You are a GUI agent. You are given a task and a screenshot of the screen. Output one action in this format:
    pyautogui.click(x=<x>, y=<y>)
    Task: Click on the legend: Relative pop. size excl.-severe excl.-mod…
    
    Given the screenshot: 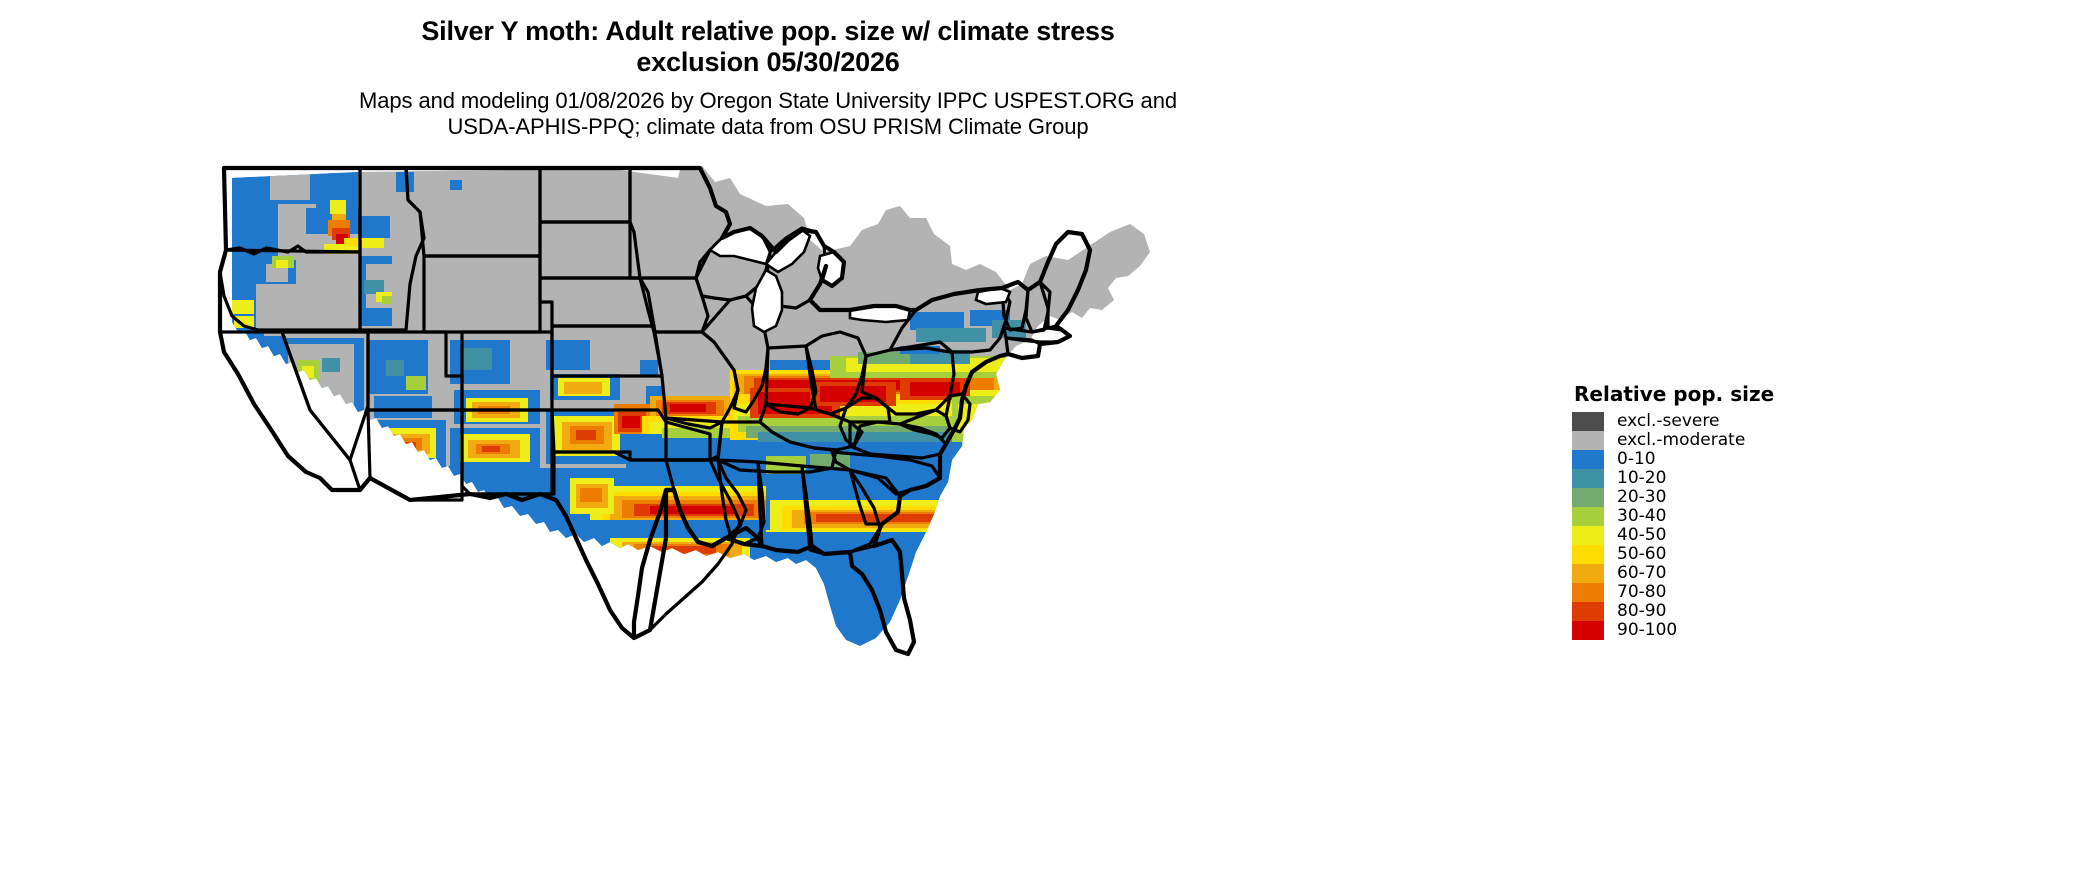 What is the action you would take?
    pyautogui.click(x=1732, y=511)
    